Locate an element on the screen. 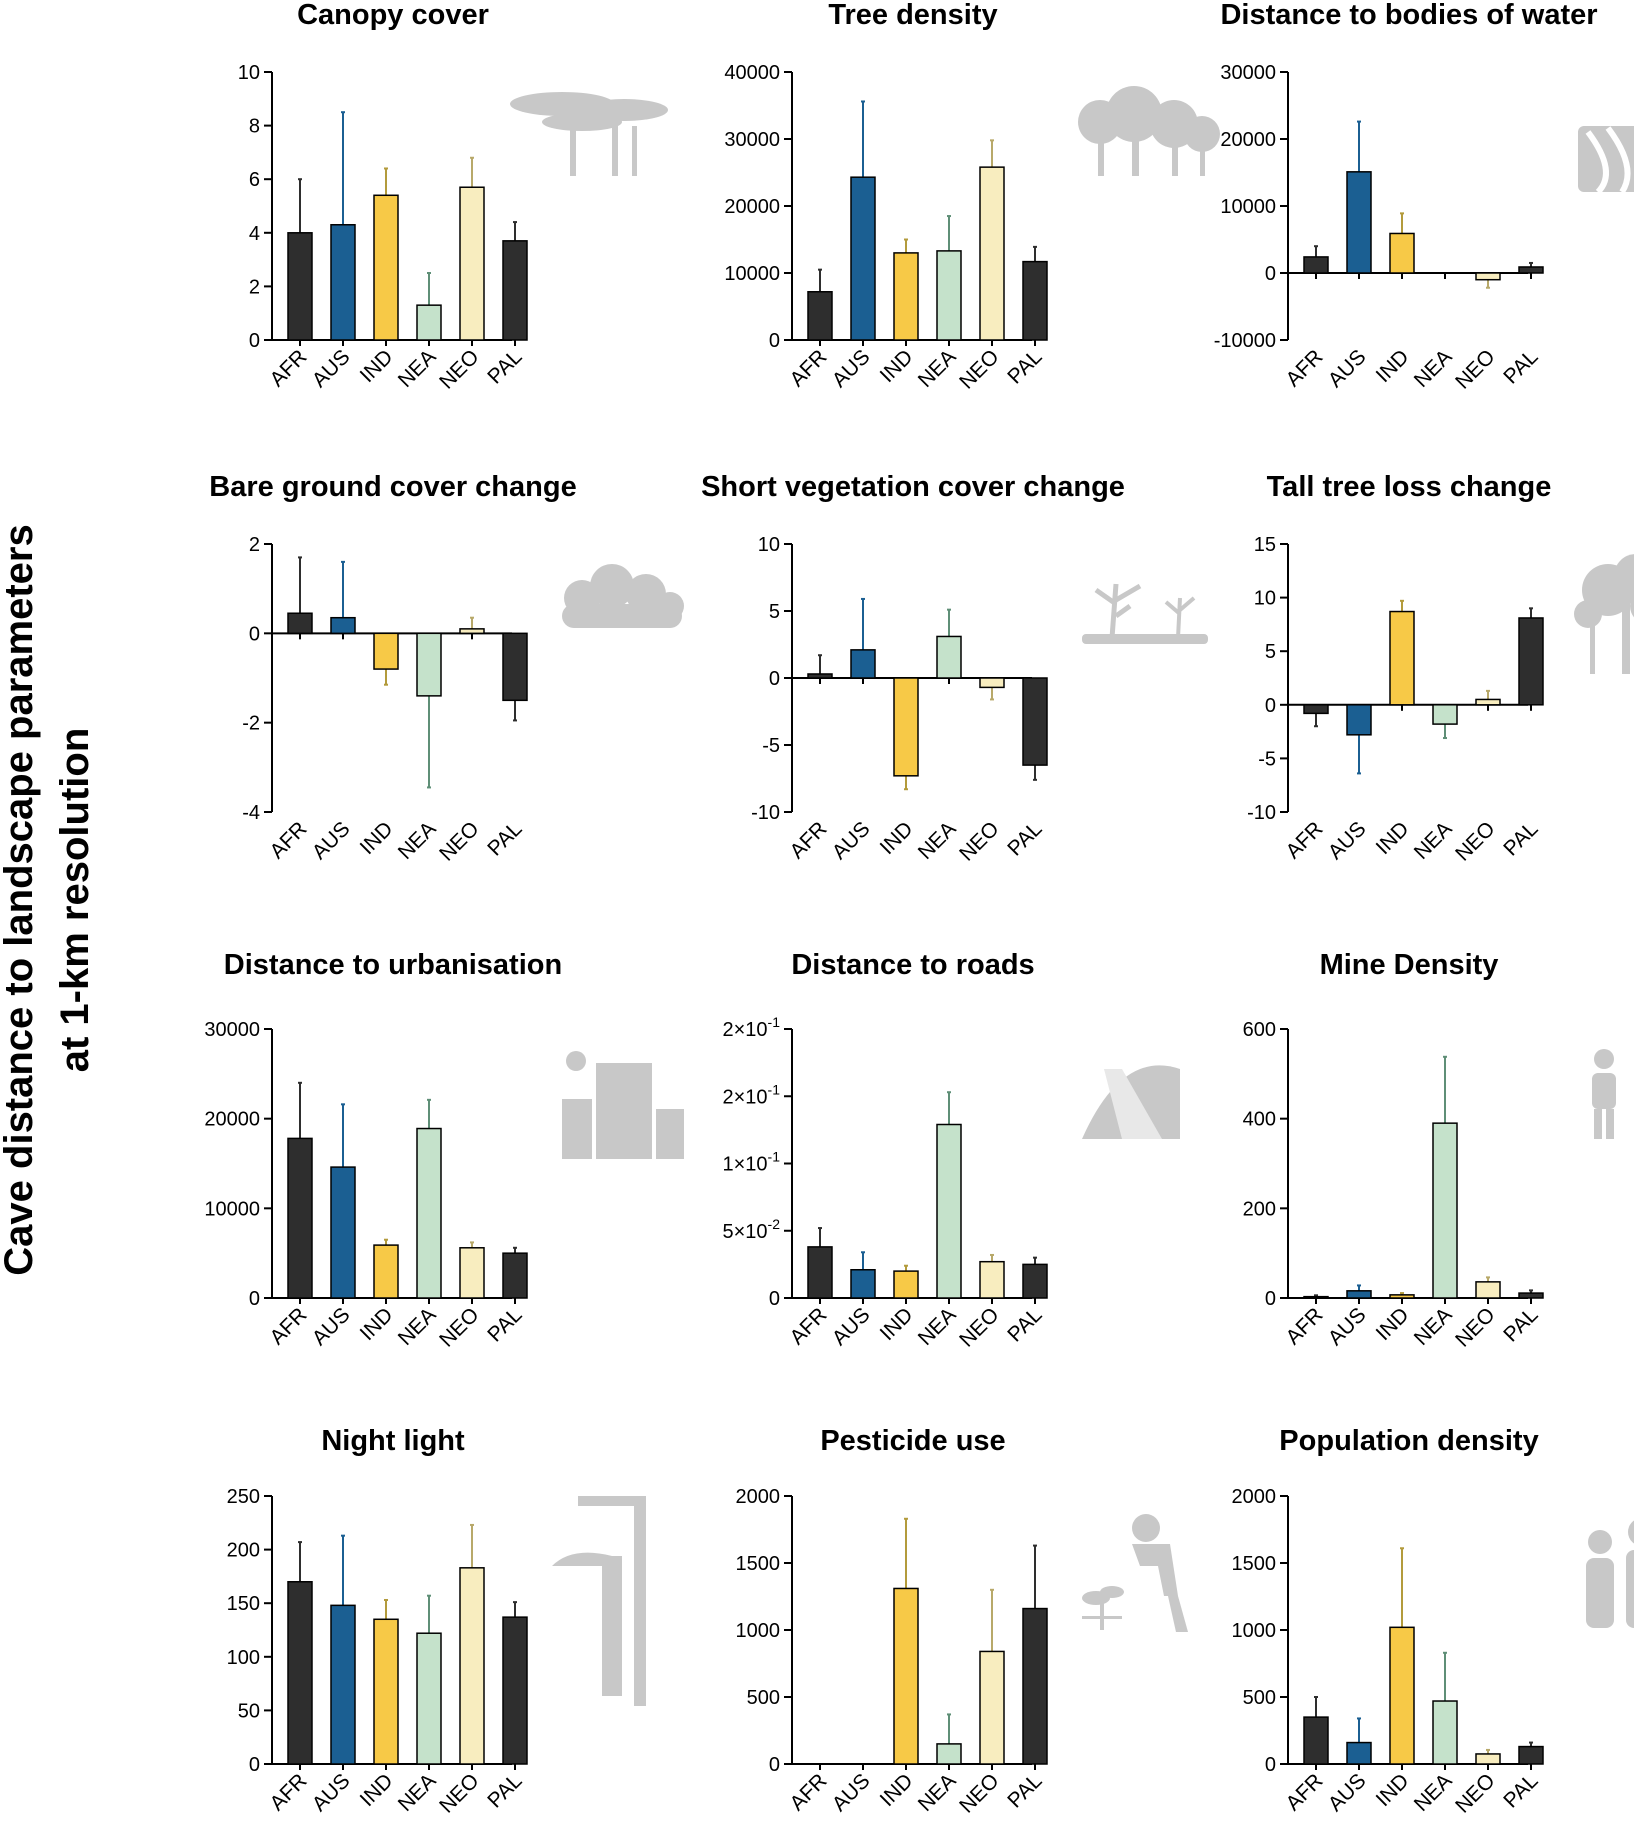 The width and height of the screenshot is (1634, 1828). x-tick-label: NEO is located at coordinates (1475, 841).